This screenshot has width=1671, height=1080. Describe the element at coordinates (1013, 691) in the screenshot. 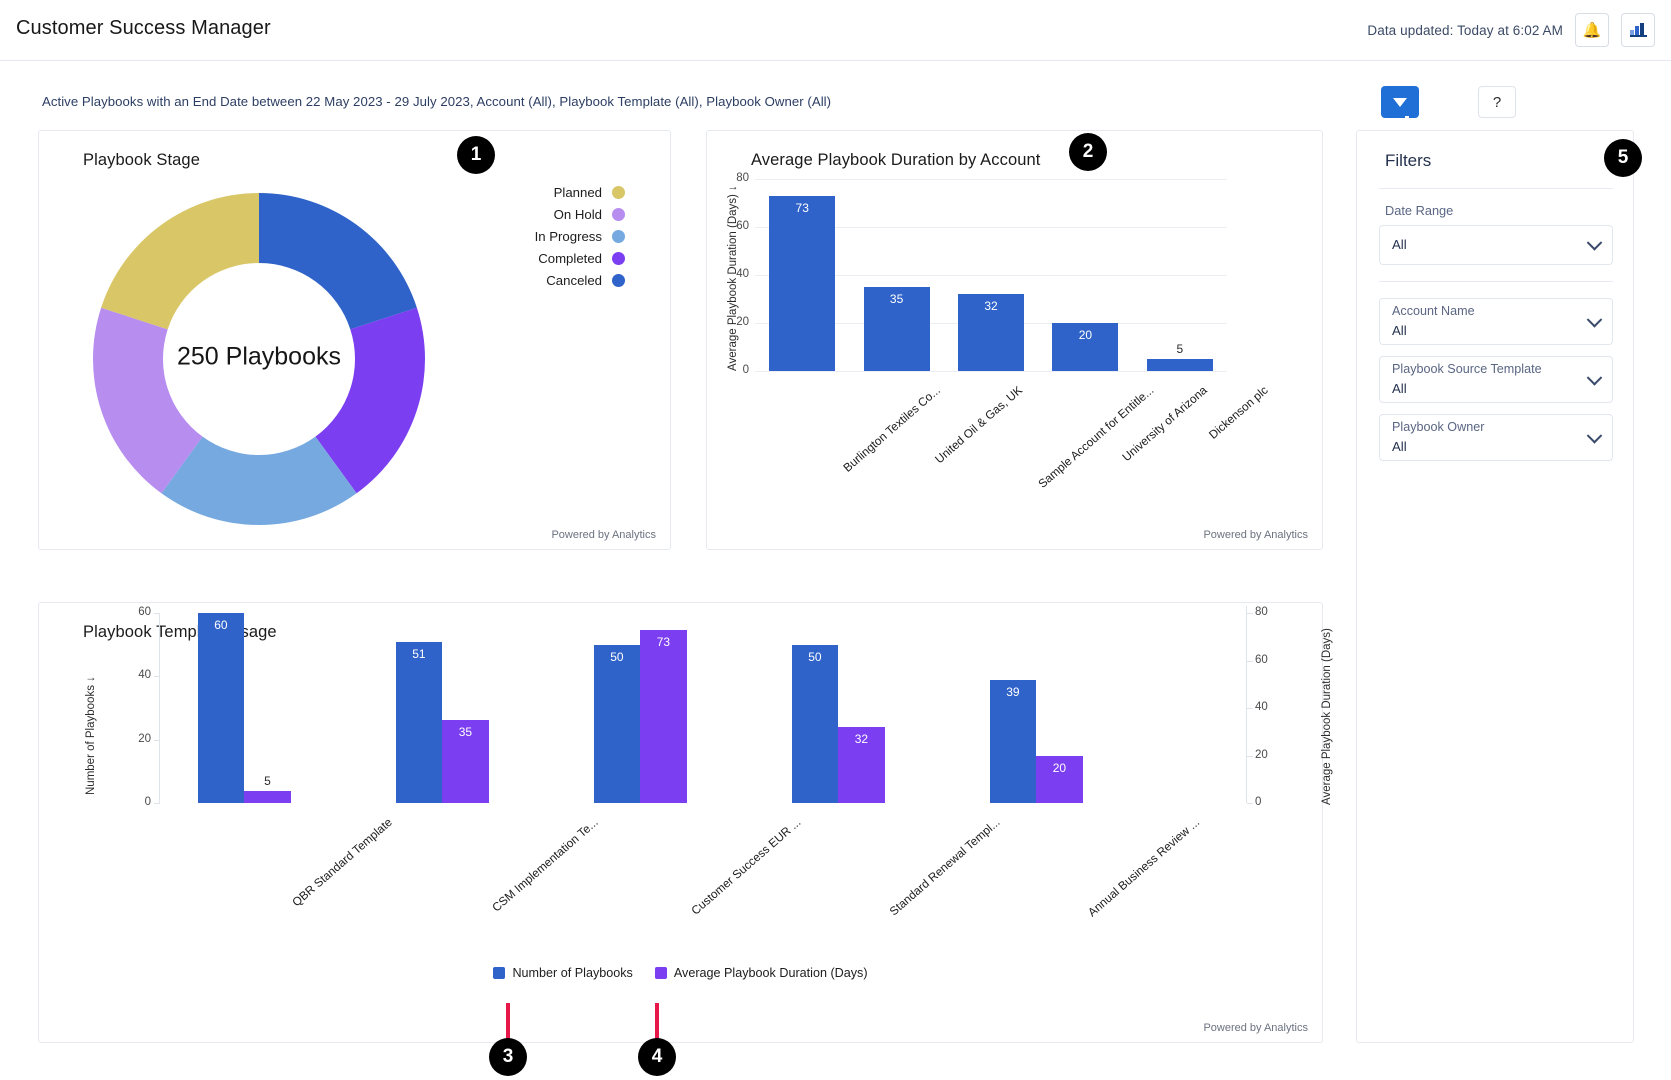

I see `usage-bar-value: 39` at that location.